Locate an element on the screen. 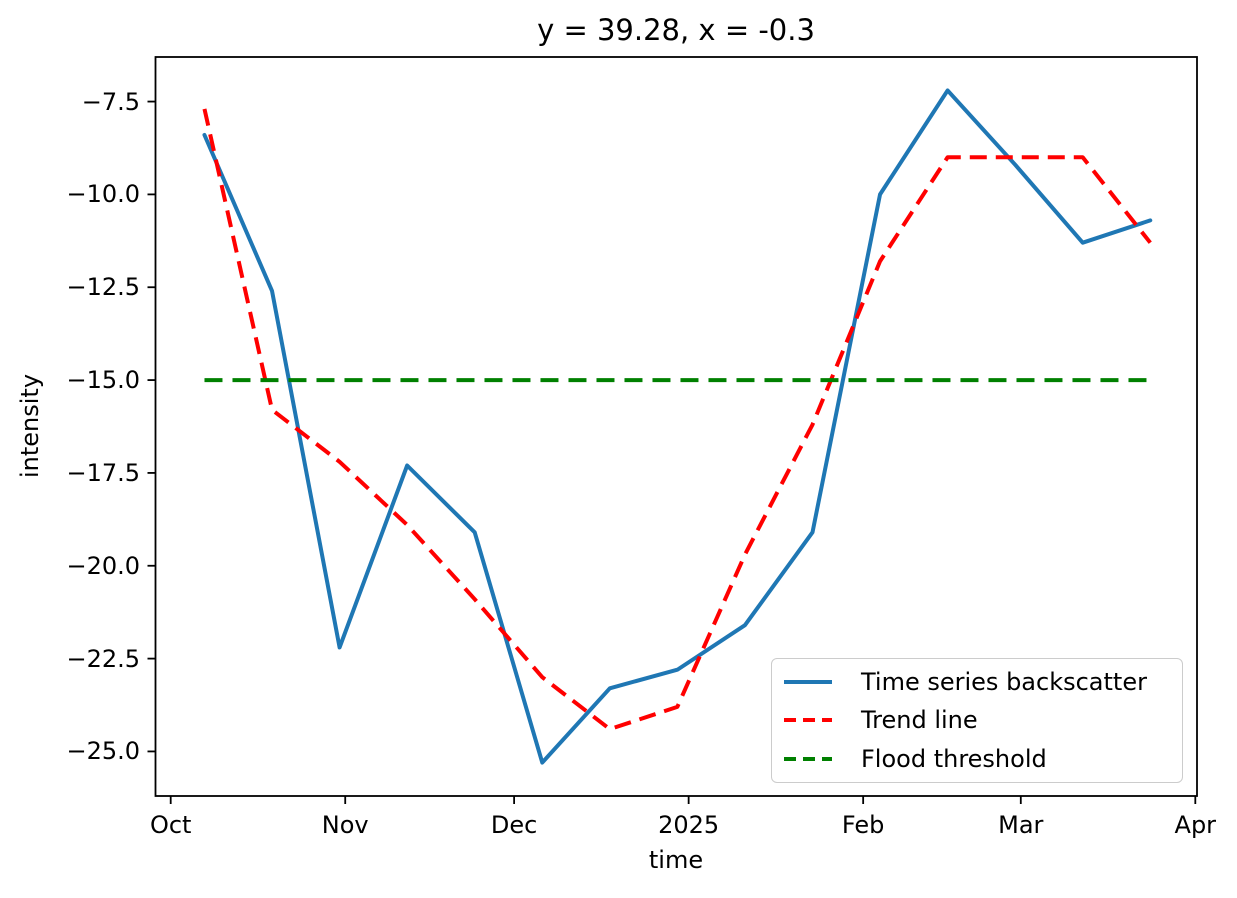 This screenshot has width=1237, height=898. legend-solid-line-icon is located at coordinates (808, 682).